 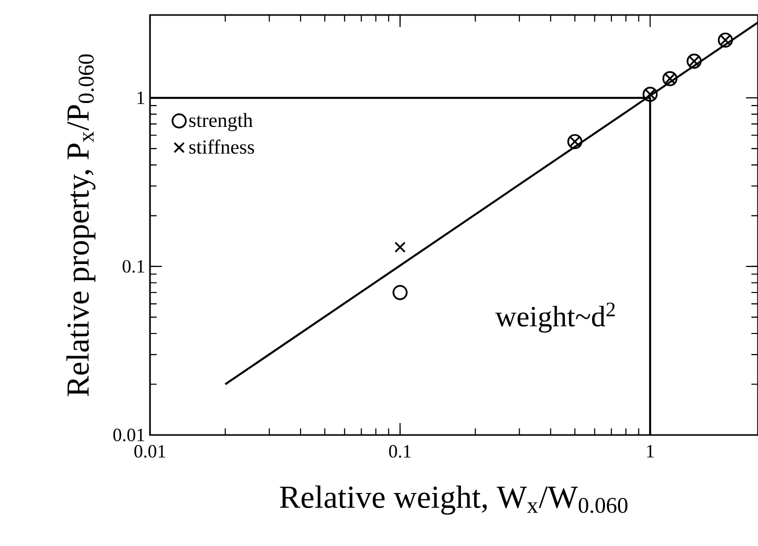 What do you see at coordinates (400, 451) in the screenshot?
I see `x-tick-label: 0.1` at bounding box center [400, 451].